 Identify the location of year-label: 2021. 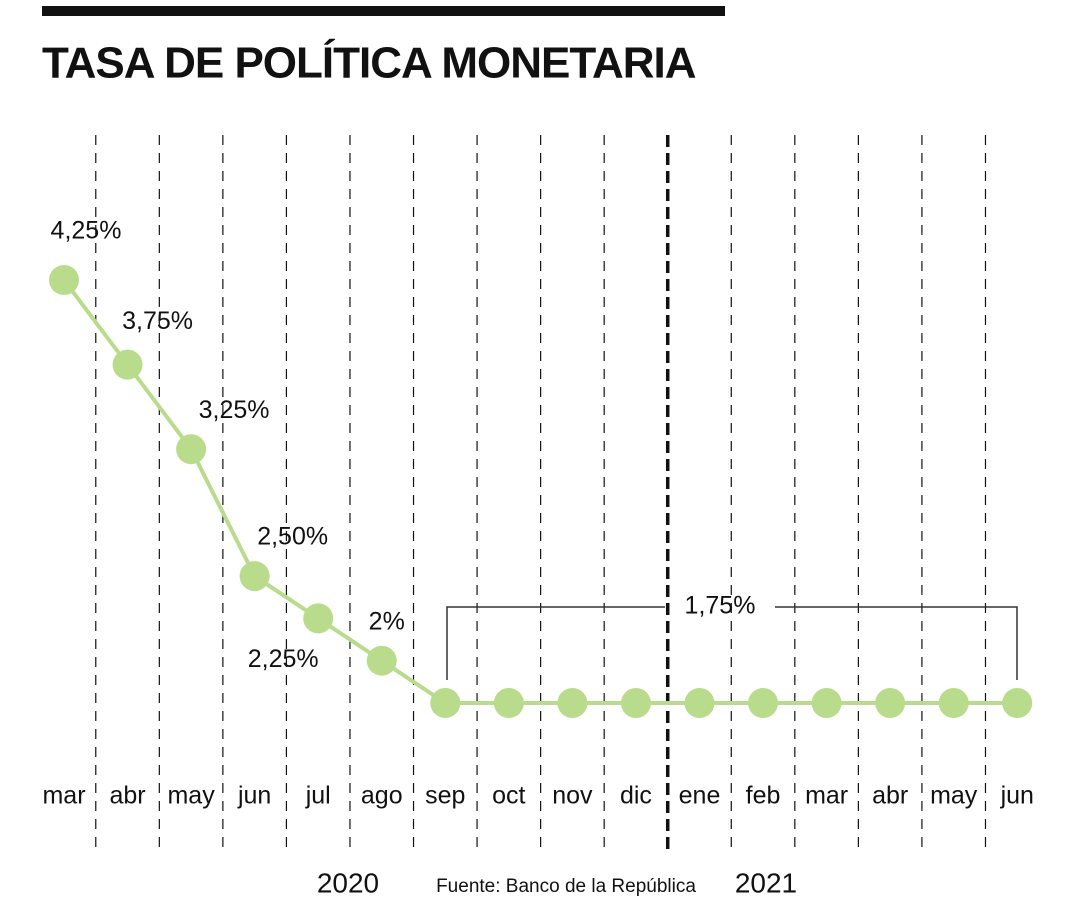
(766, 882).